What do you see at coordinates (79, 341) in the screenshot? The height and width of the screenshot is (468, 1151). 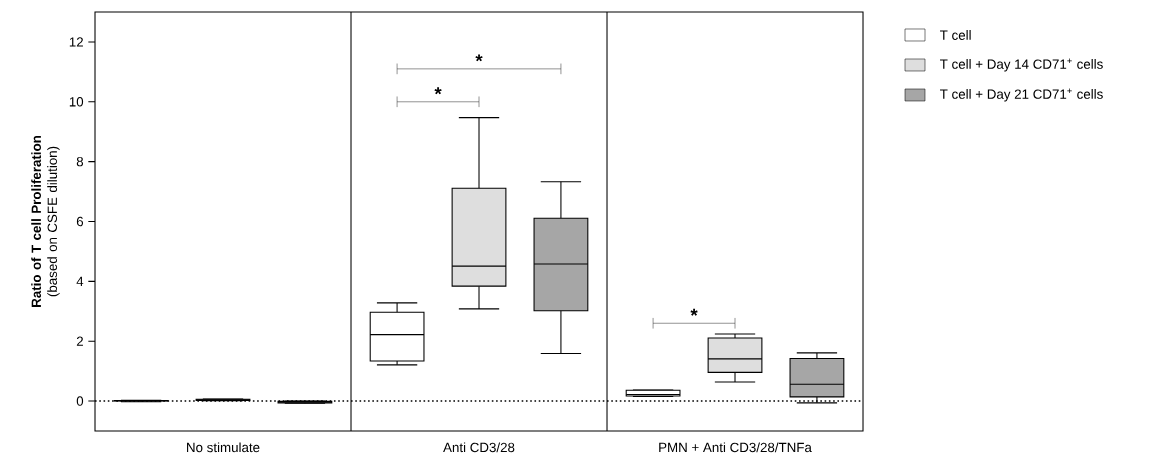 I see `y-tick-label: 2` at bounding box center [79, 341].